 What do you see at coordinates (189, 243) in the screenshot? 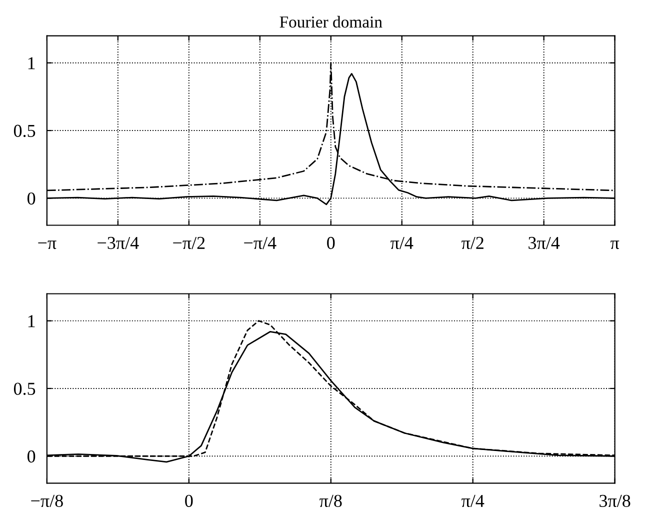
I see `x-tick-label: −π/2` at bounding box center [189, 243].